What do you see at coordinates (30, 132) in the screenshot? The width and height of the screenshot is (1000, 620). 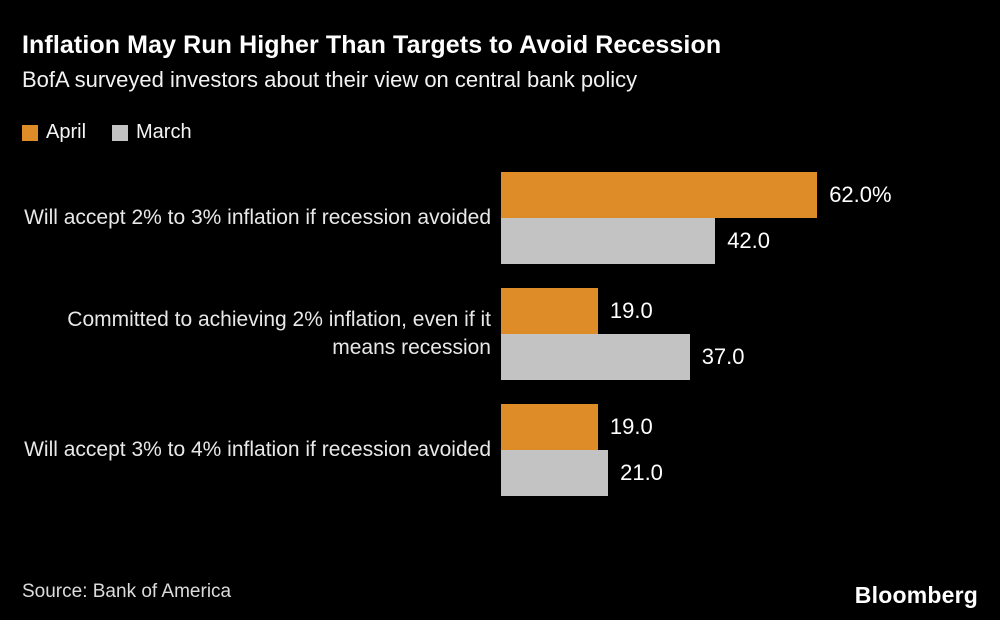 I see `april-swatch-icon` at bounding box center [30, 132].